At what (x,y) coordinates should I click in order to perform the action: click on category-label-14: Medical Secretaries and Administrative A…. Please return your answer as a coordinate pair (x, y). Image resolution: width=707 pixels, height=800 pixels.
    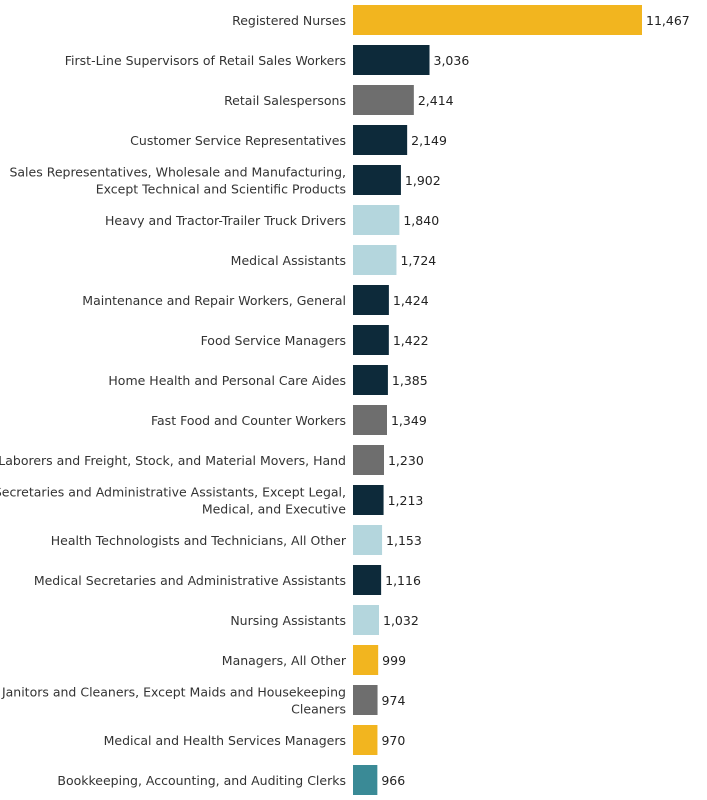
    Looking at the image, I should click on (190, 580).